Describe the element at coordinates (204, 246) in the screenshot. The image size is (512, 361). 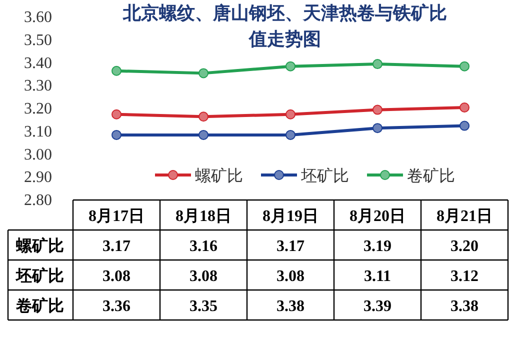
I see `data-label: 3.16` at that location.